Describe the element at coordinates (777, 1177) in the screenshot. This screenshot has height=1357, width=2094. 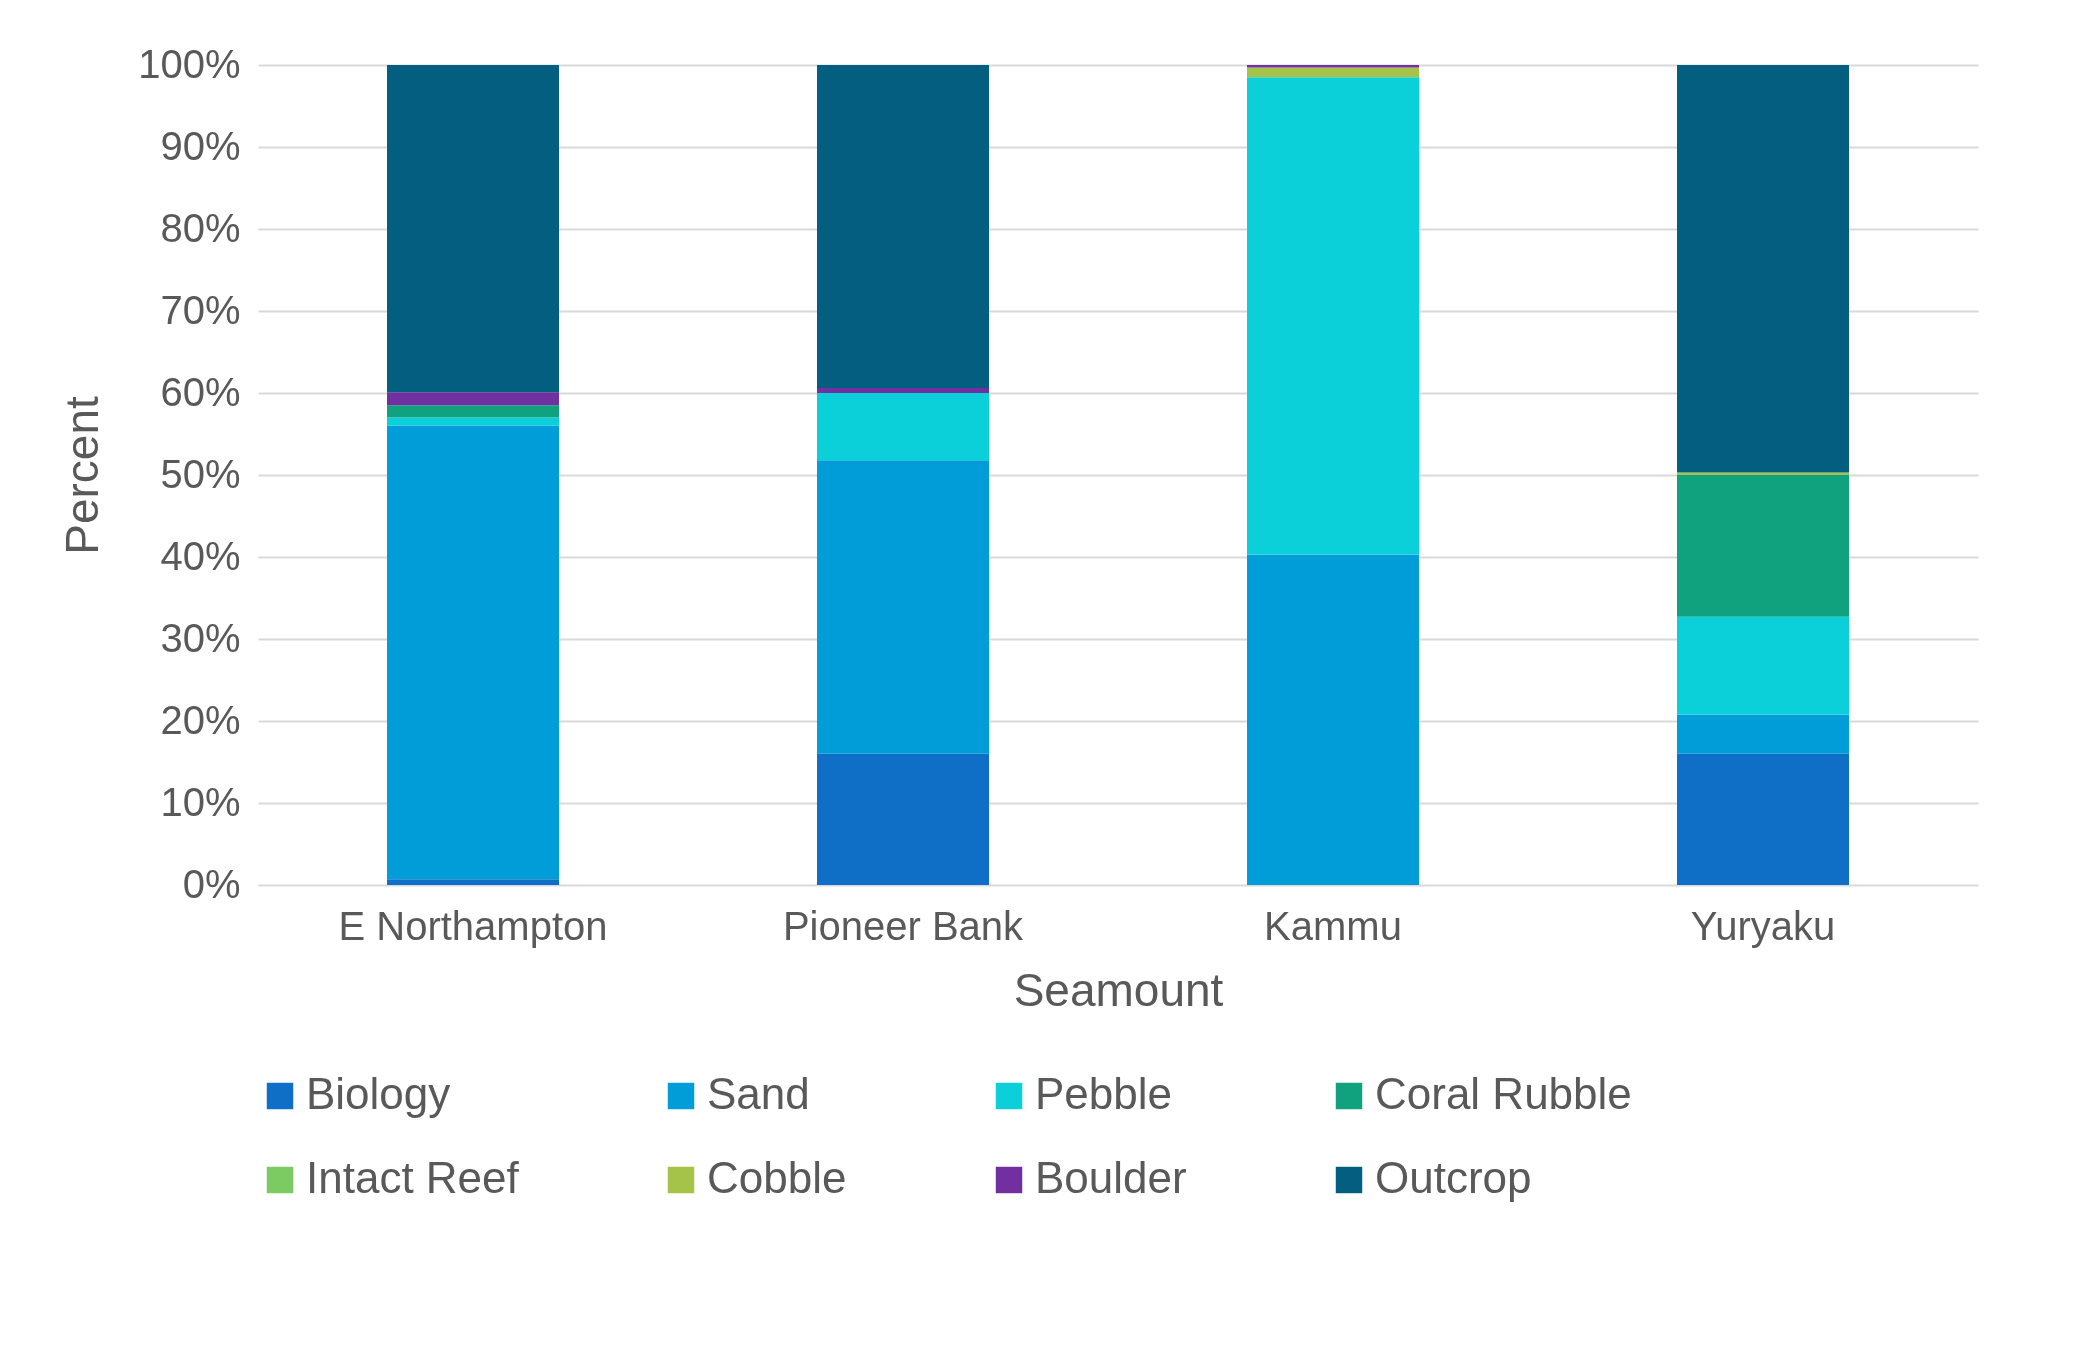
I see `legend-label: Cobble` at that location.